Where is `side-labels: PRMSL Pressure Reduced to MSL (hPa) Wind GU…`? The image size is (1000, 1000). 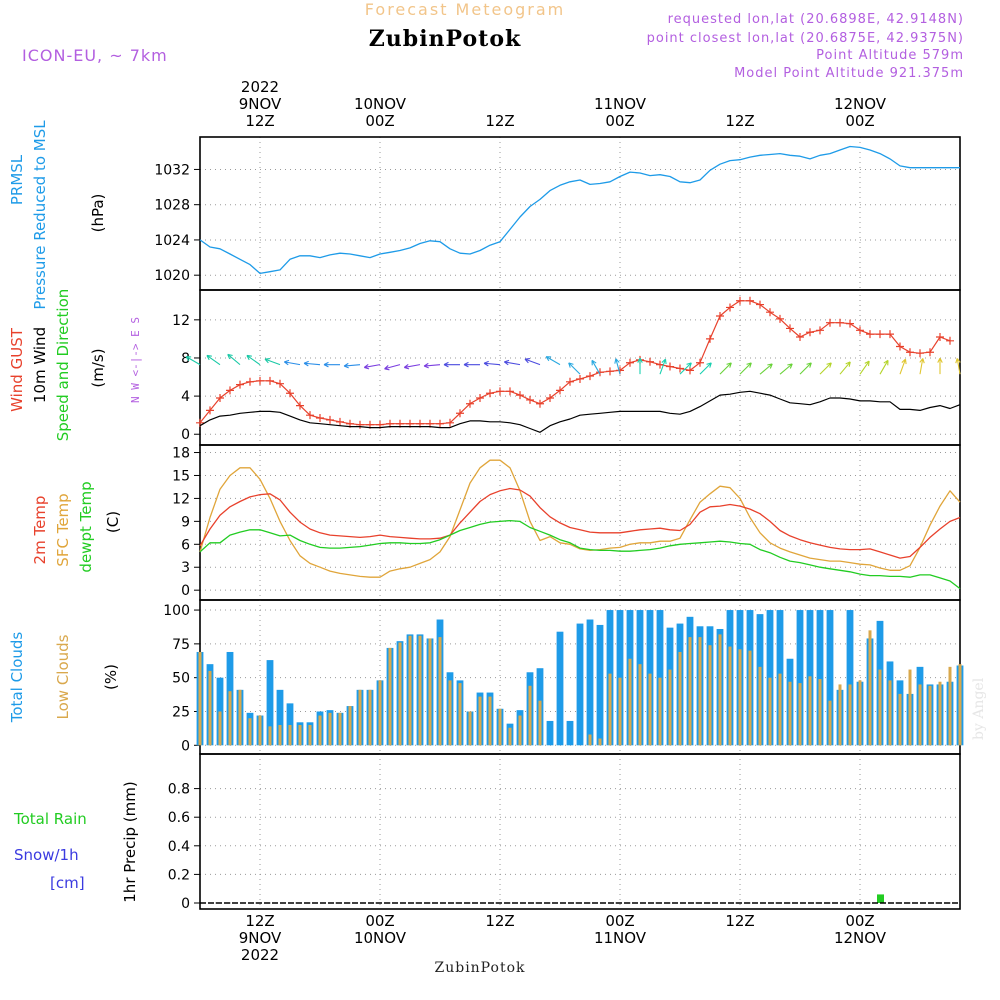
side-labels: PRMSL Pressure Reduced to MSL (hPa) Wind GU… is located at coordinates (73, 511).